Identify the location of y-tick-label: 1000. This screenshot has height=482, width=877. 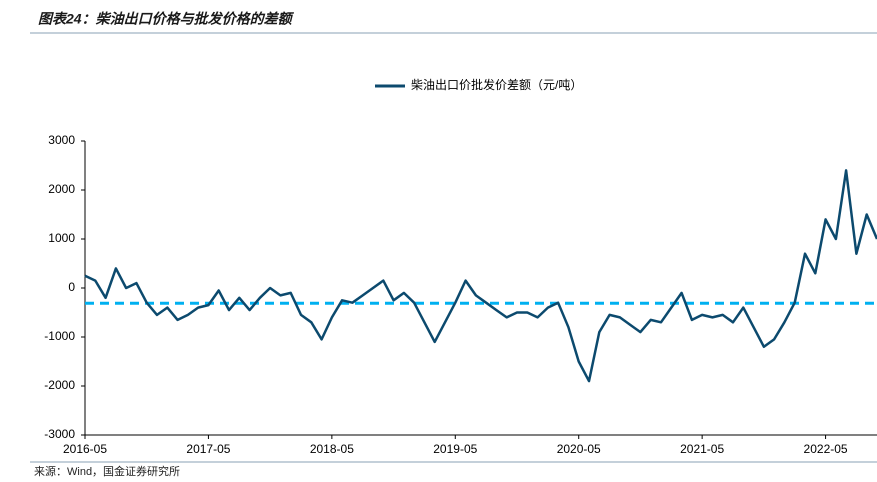
(61, 238).